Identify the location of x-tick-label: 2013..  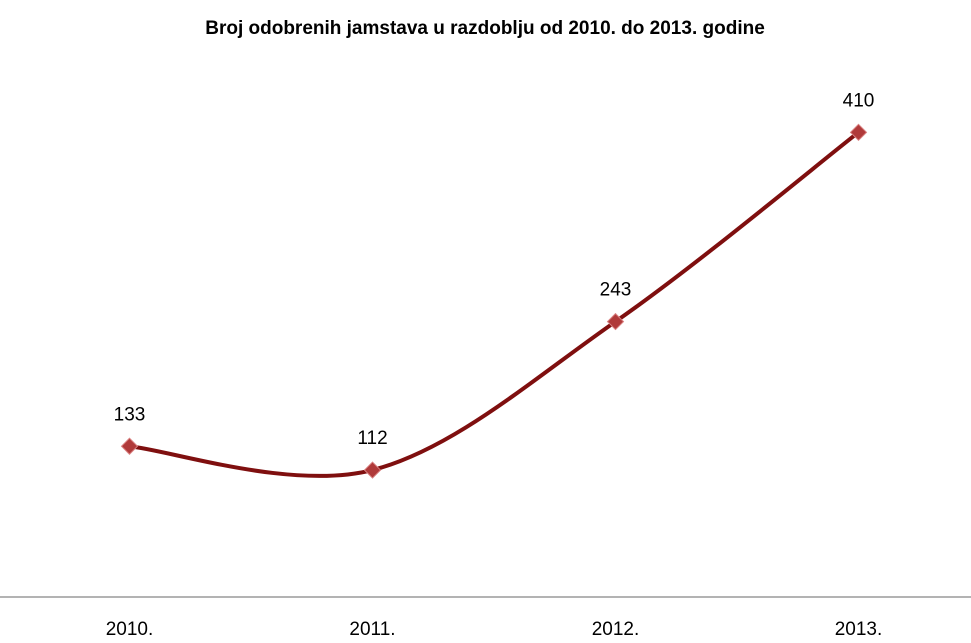
(859, 629).